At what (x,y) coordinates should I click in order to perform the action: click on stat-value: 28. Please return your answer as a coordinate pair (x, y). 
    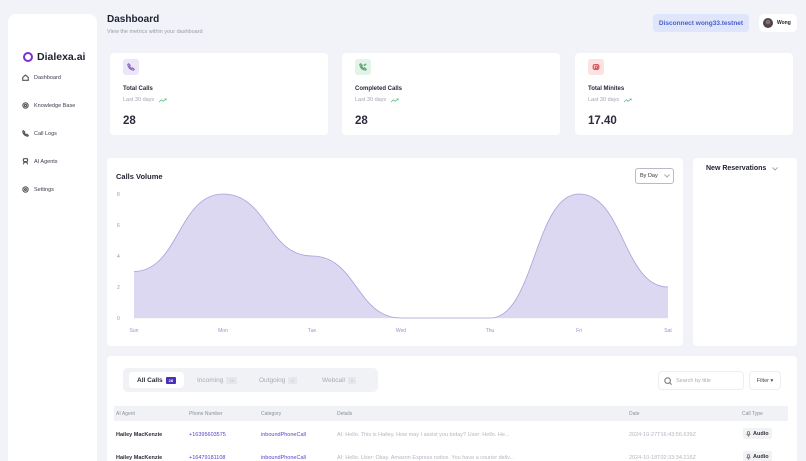
    Looking at the image, I should click on (361, 121).